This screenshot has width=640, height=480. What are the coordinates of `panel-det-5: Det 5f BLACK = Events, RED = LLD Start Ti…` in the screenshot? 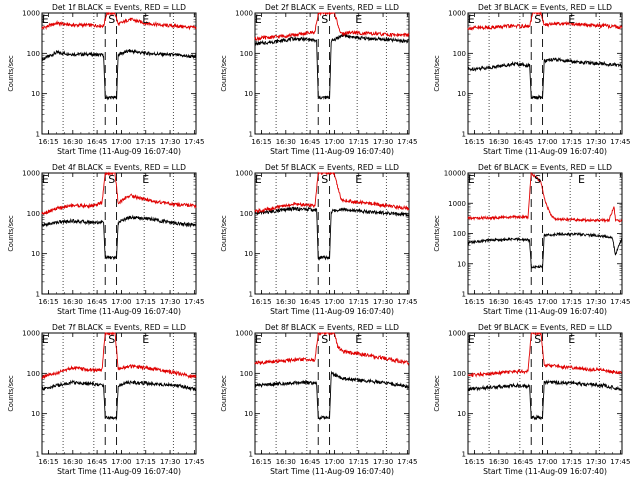 It's located at (318, 239).